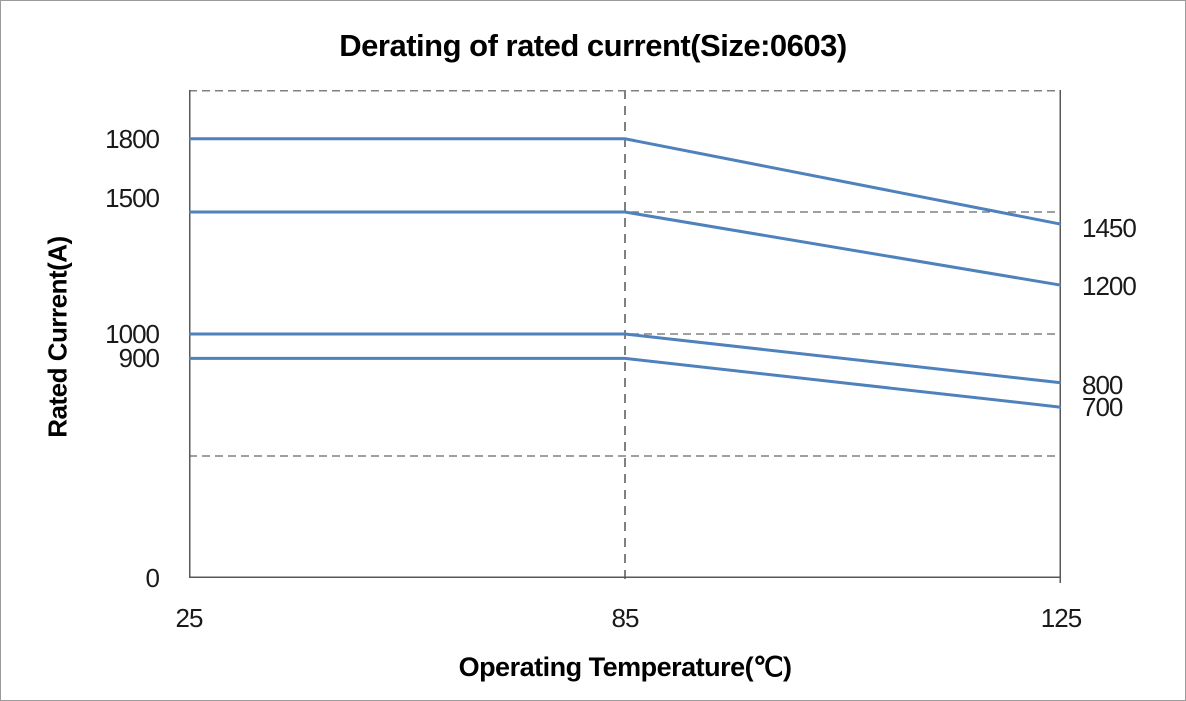 The width and height of the screenshot is (1186, 701). What do you see at coordinates (1109, 286) in the screenshot?
I see `series-end-label: 1200` at bounding box center [1109, 286].